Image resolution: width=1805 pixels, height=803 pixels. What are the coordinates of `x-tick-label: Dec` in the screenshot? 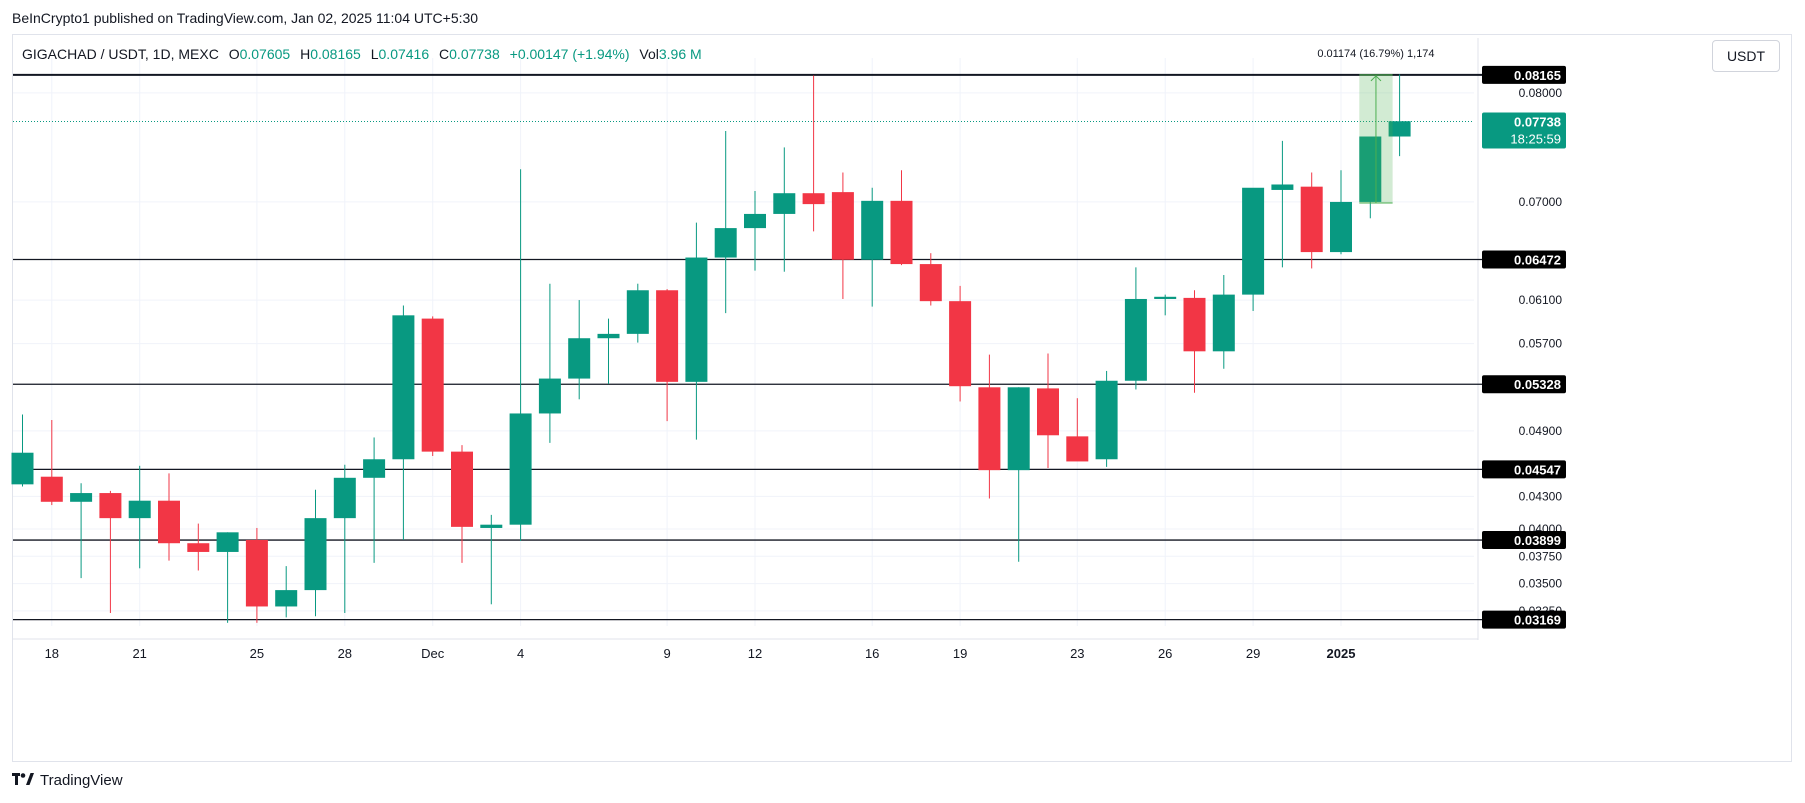 It's located at (433, 653).